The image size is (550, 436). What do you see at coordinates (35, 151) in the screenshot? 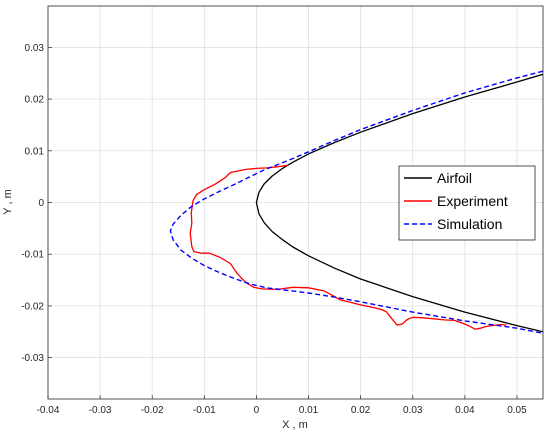
I see `y-tick-label: 0.01` at bounding box center [35, 151].